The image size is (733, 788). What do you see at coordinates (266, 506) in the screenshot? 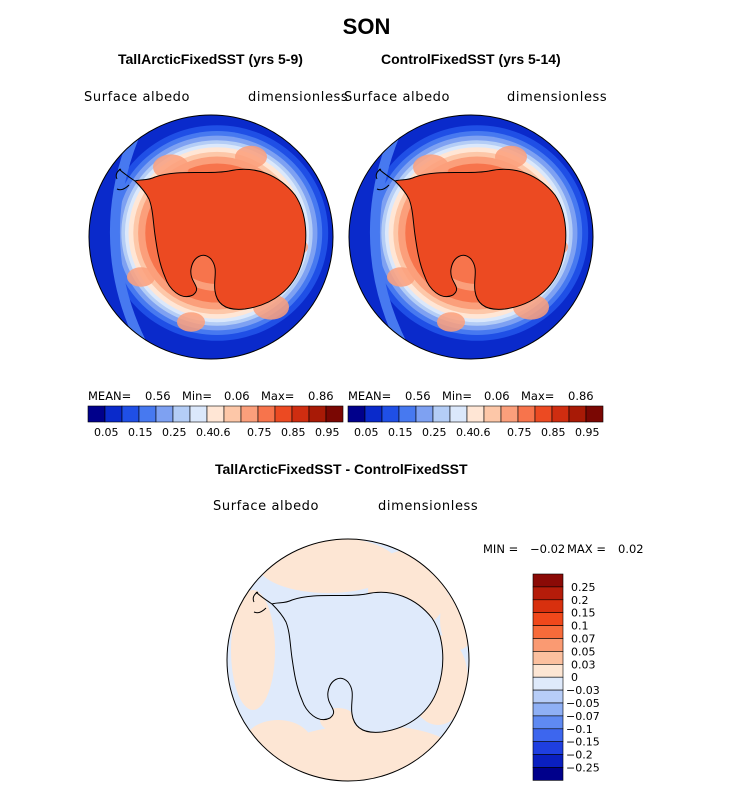
I see `diff-panel-variable: Surface albedo` at bounding box center [266, 506].